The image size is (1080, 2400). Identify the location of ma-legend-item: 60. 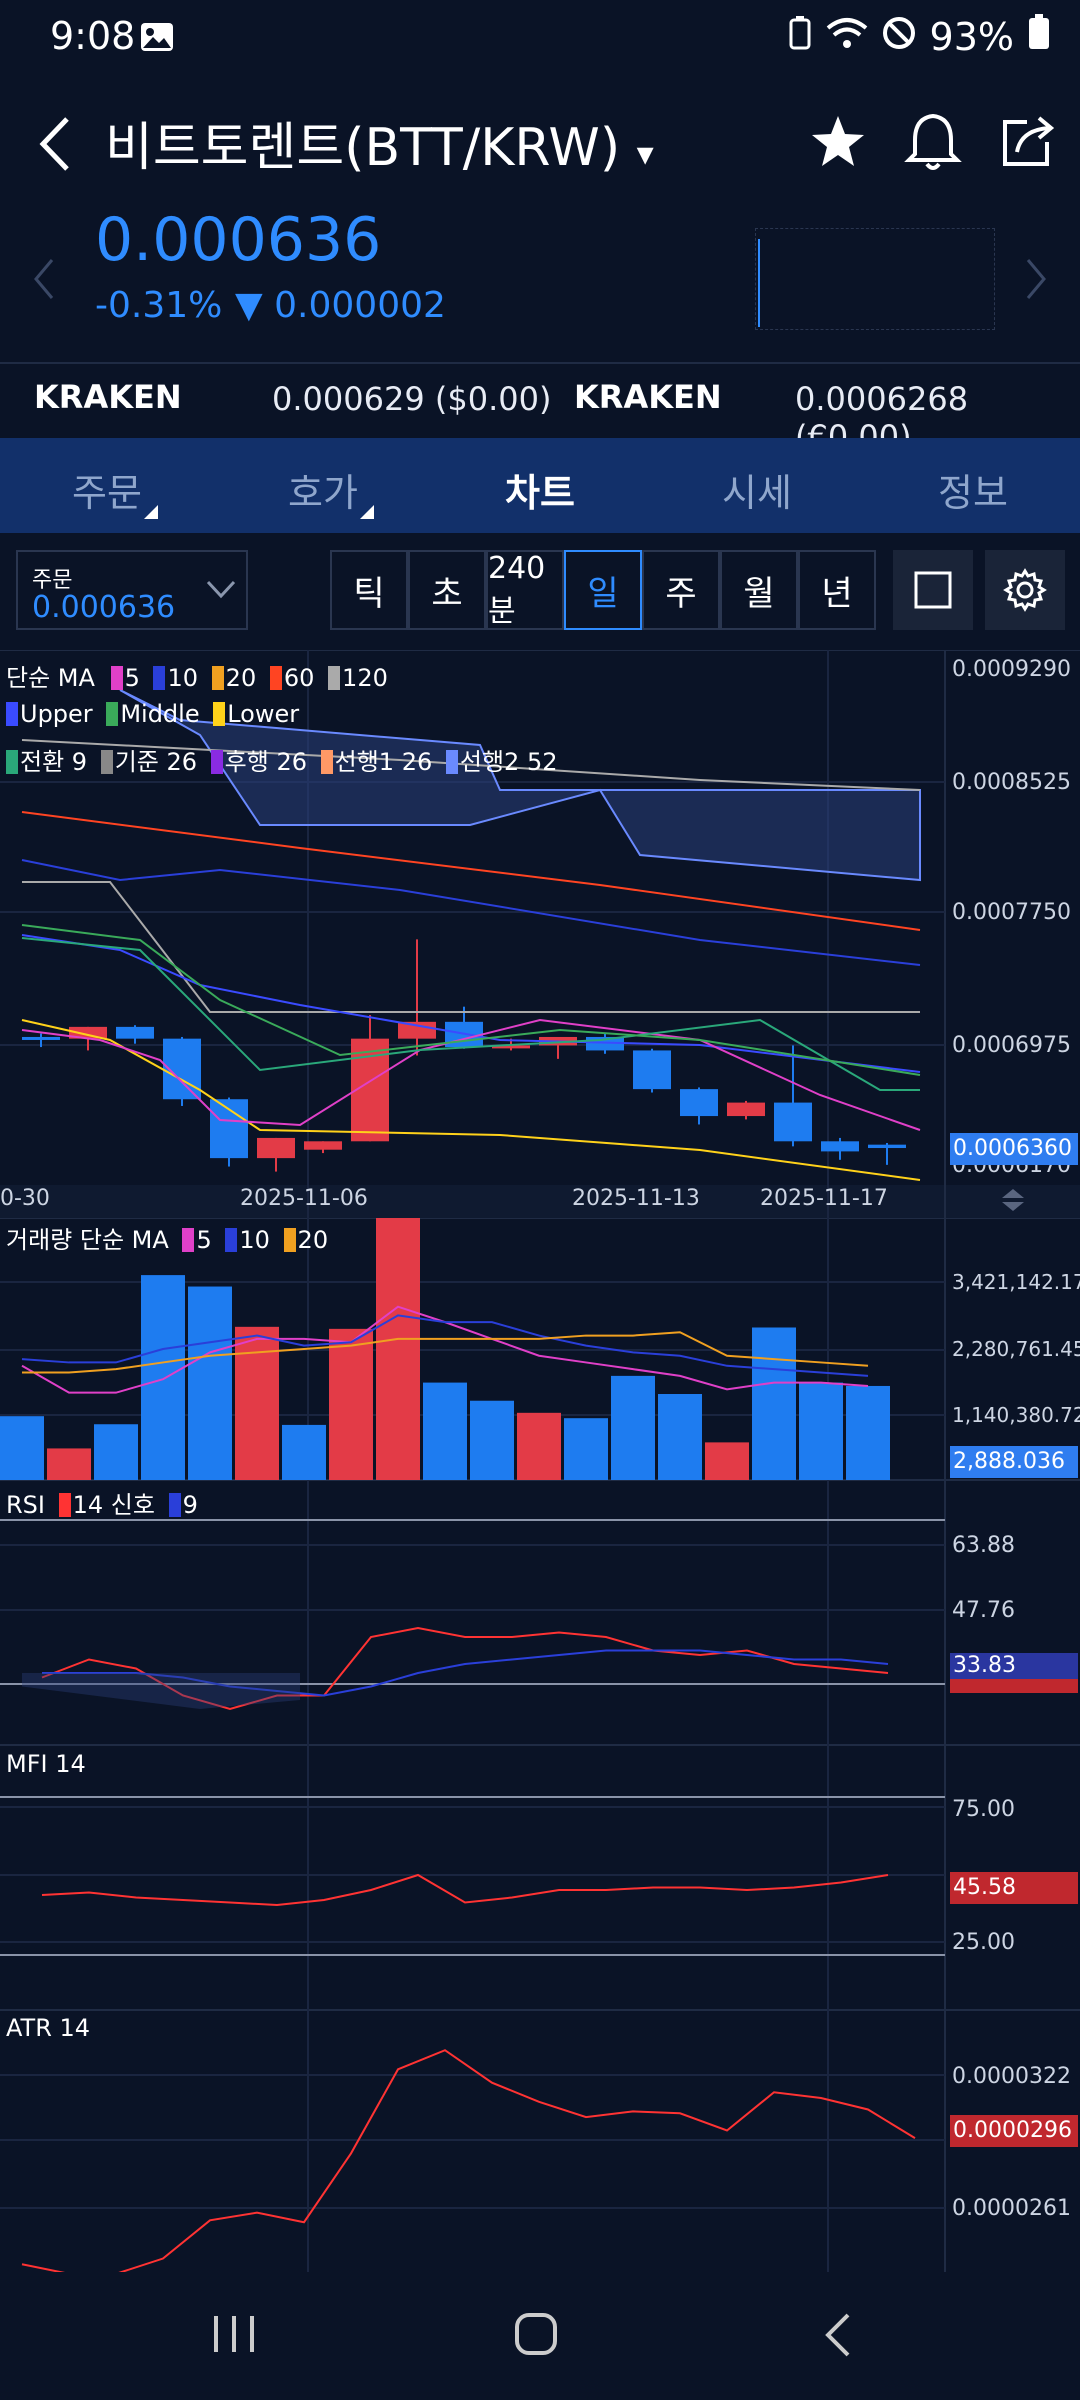
(299, 678).